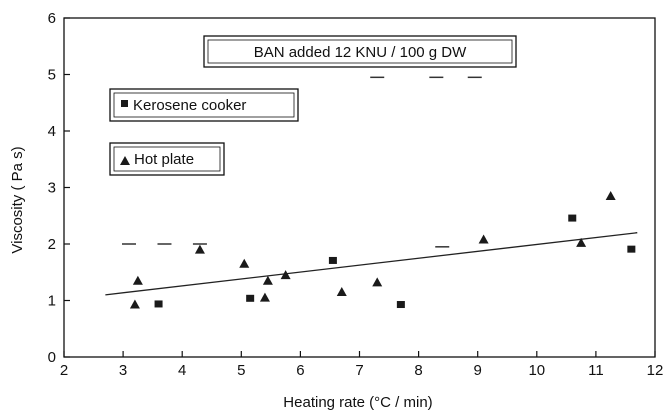 This screenshot has height=414, width=668. What do you see at coordinates (164, 159) in the screenshot?
I see `legend-label-hotplate: Hot plate` at bounding box center [164, 159].